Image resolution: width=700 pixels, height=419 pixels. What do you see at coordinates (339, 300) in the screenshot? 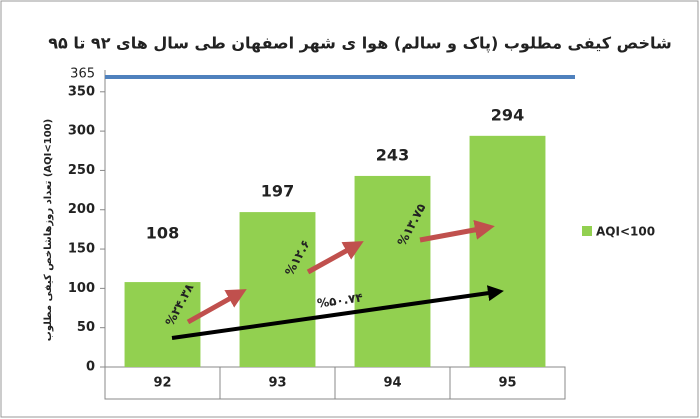
I see `annotation: %۵۰.۷۴` at bounding box center [339, 300].